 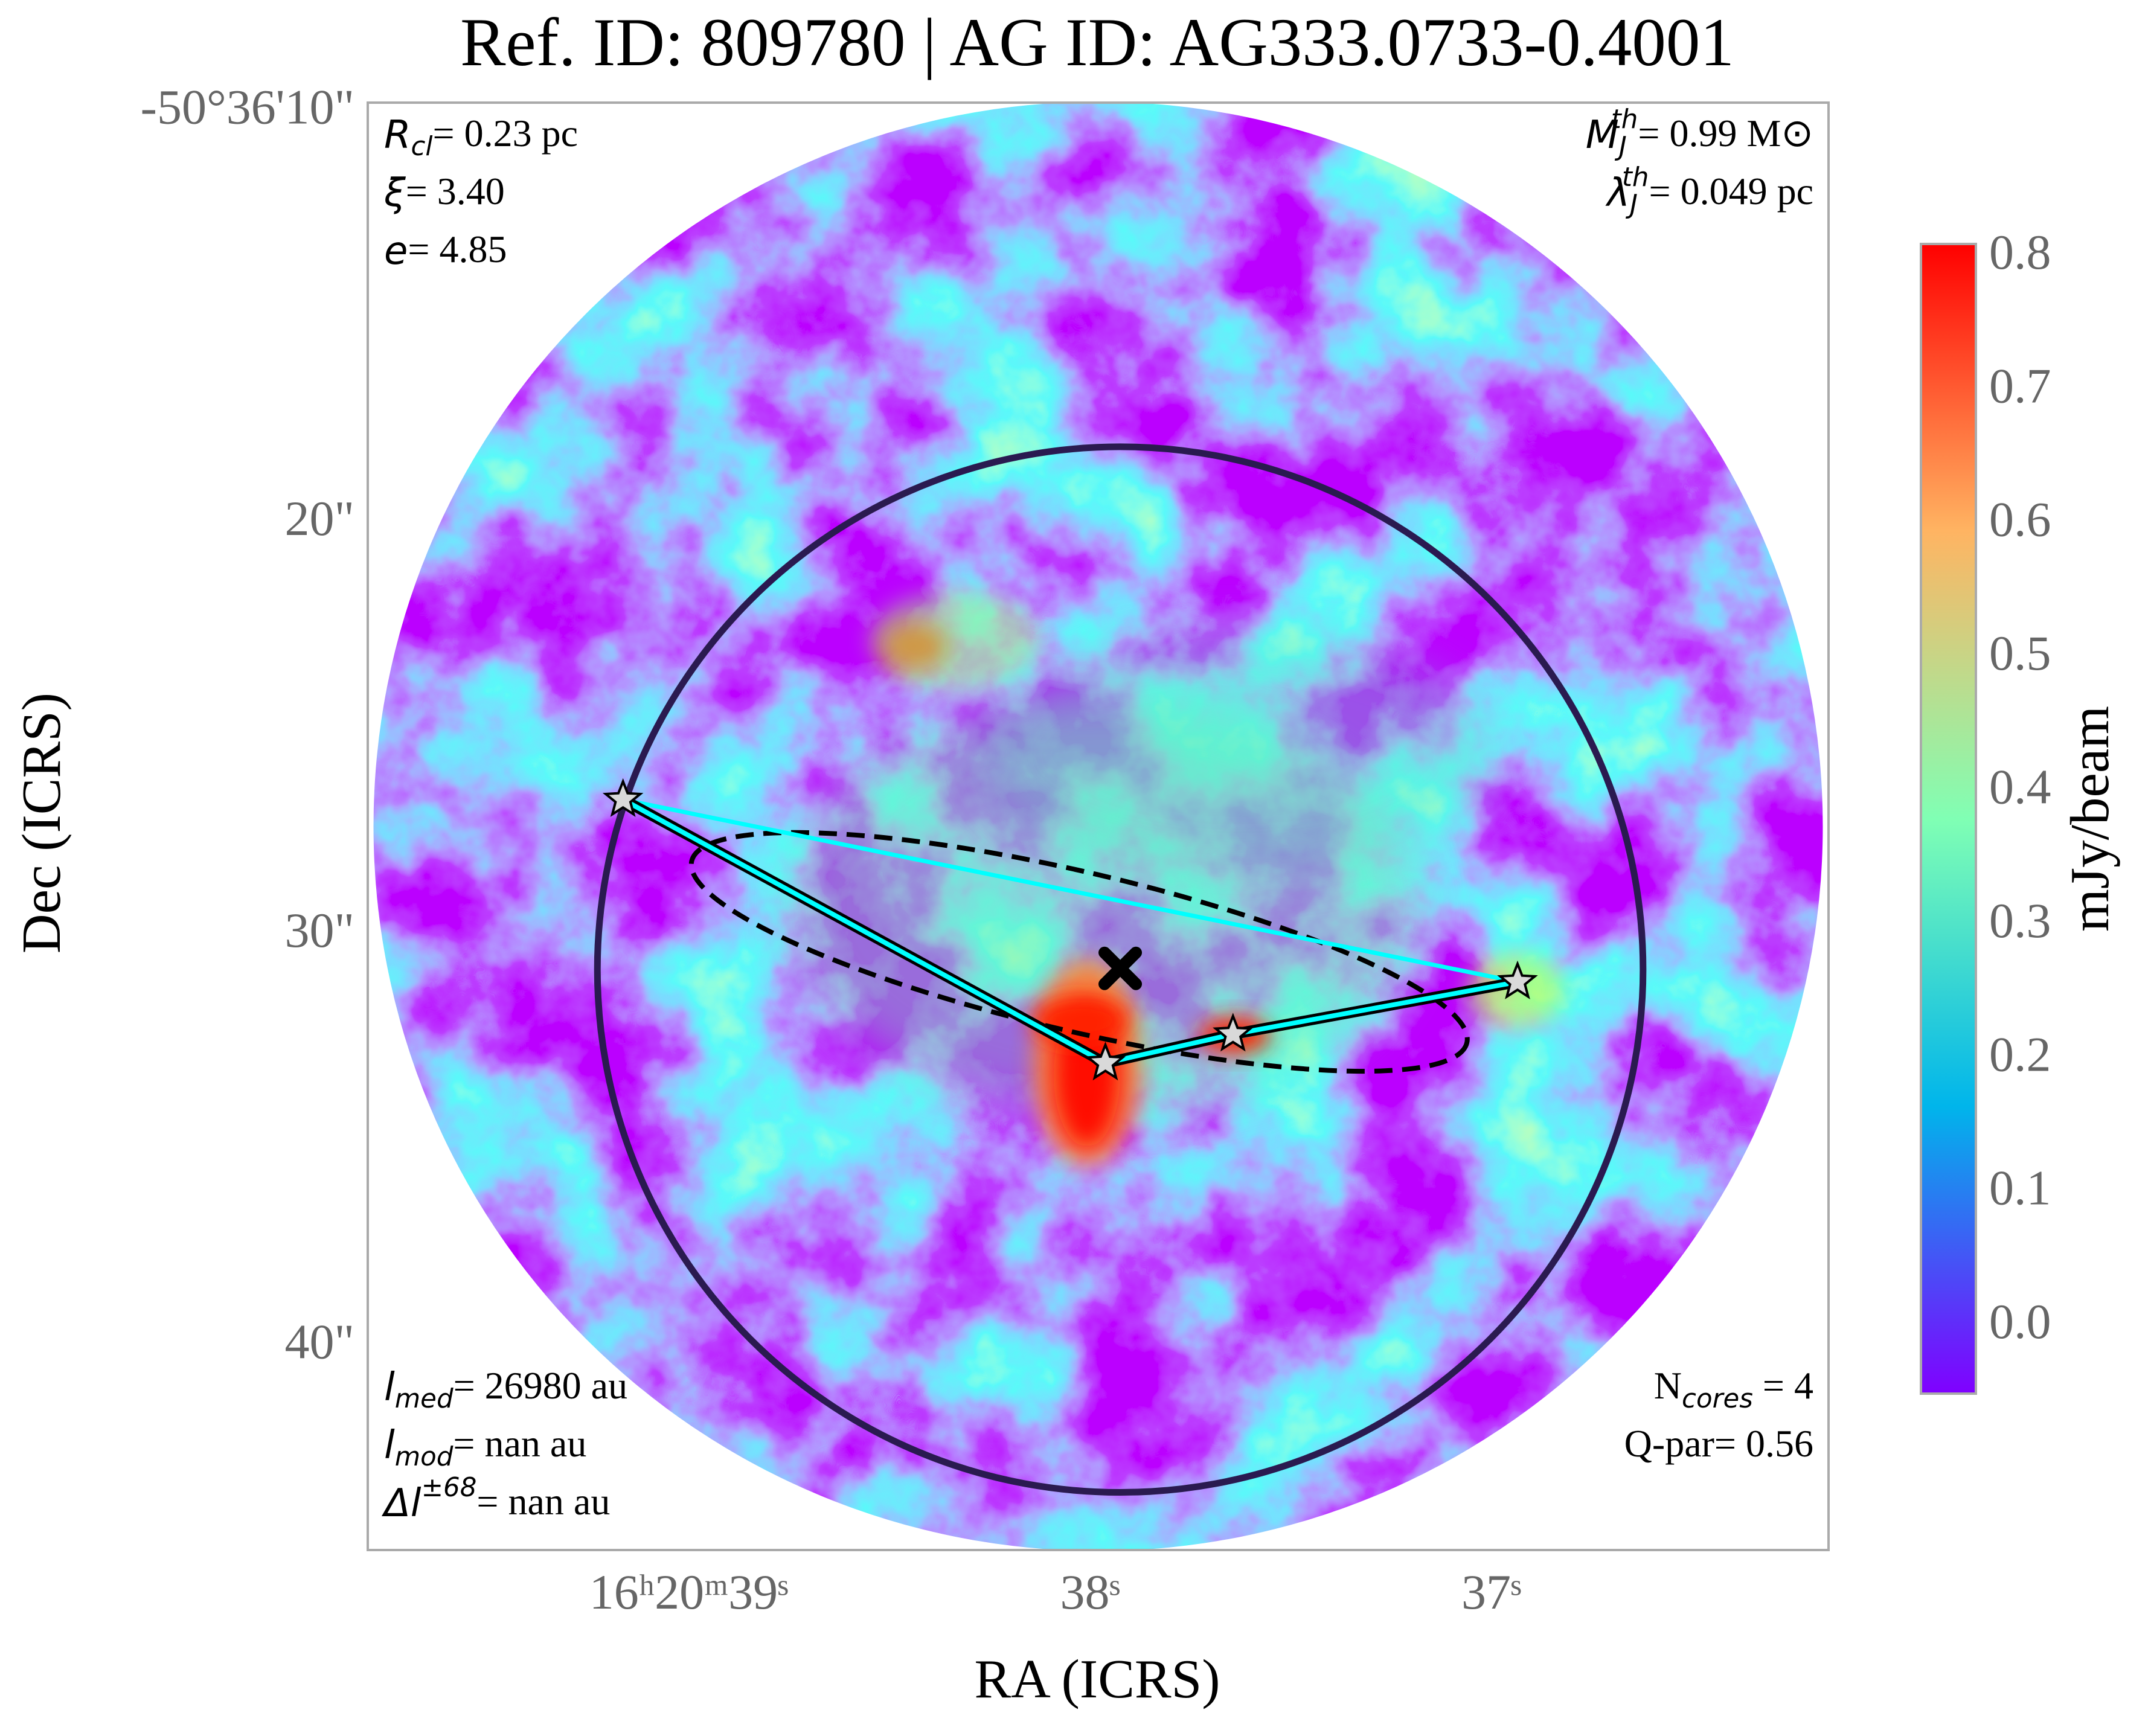 What do you see at coordinates (41, 823) in the screenshot?
I see `y-axis-label: Dec (ICRS)` at bounding box center [41, 823].